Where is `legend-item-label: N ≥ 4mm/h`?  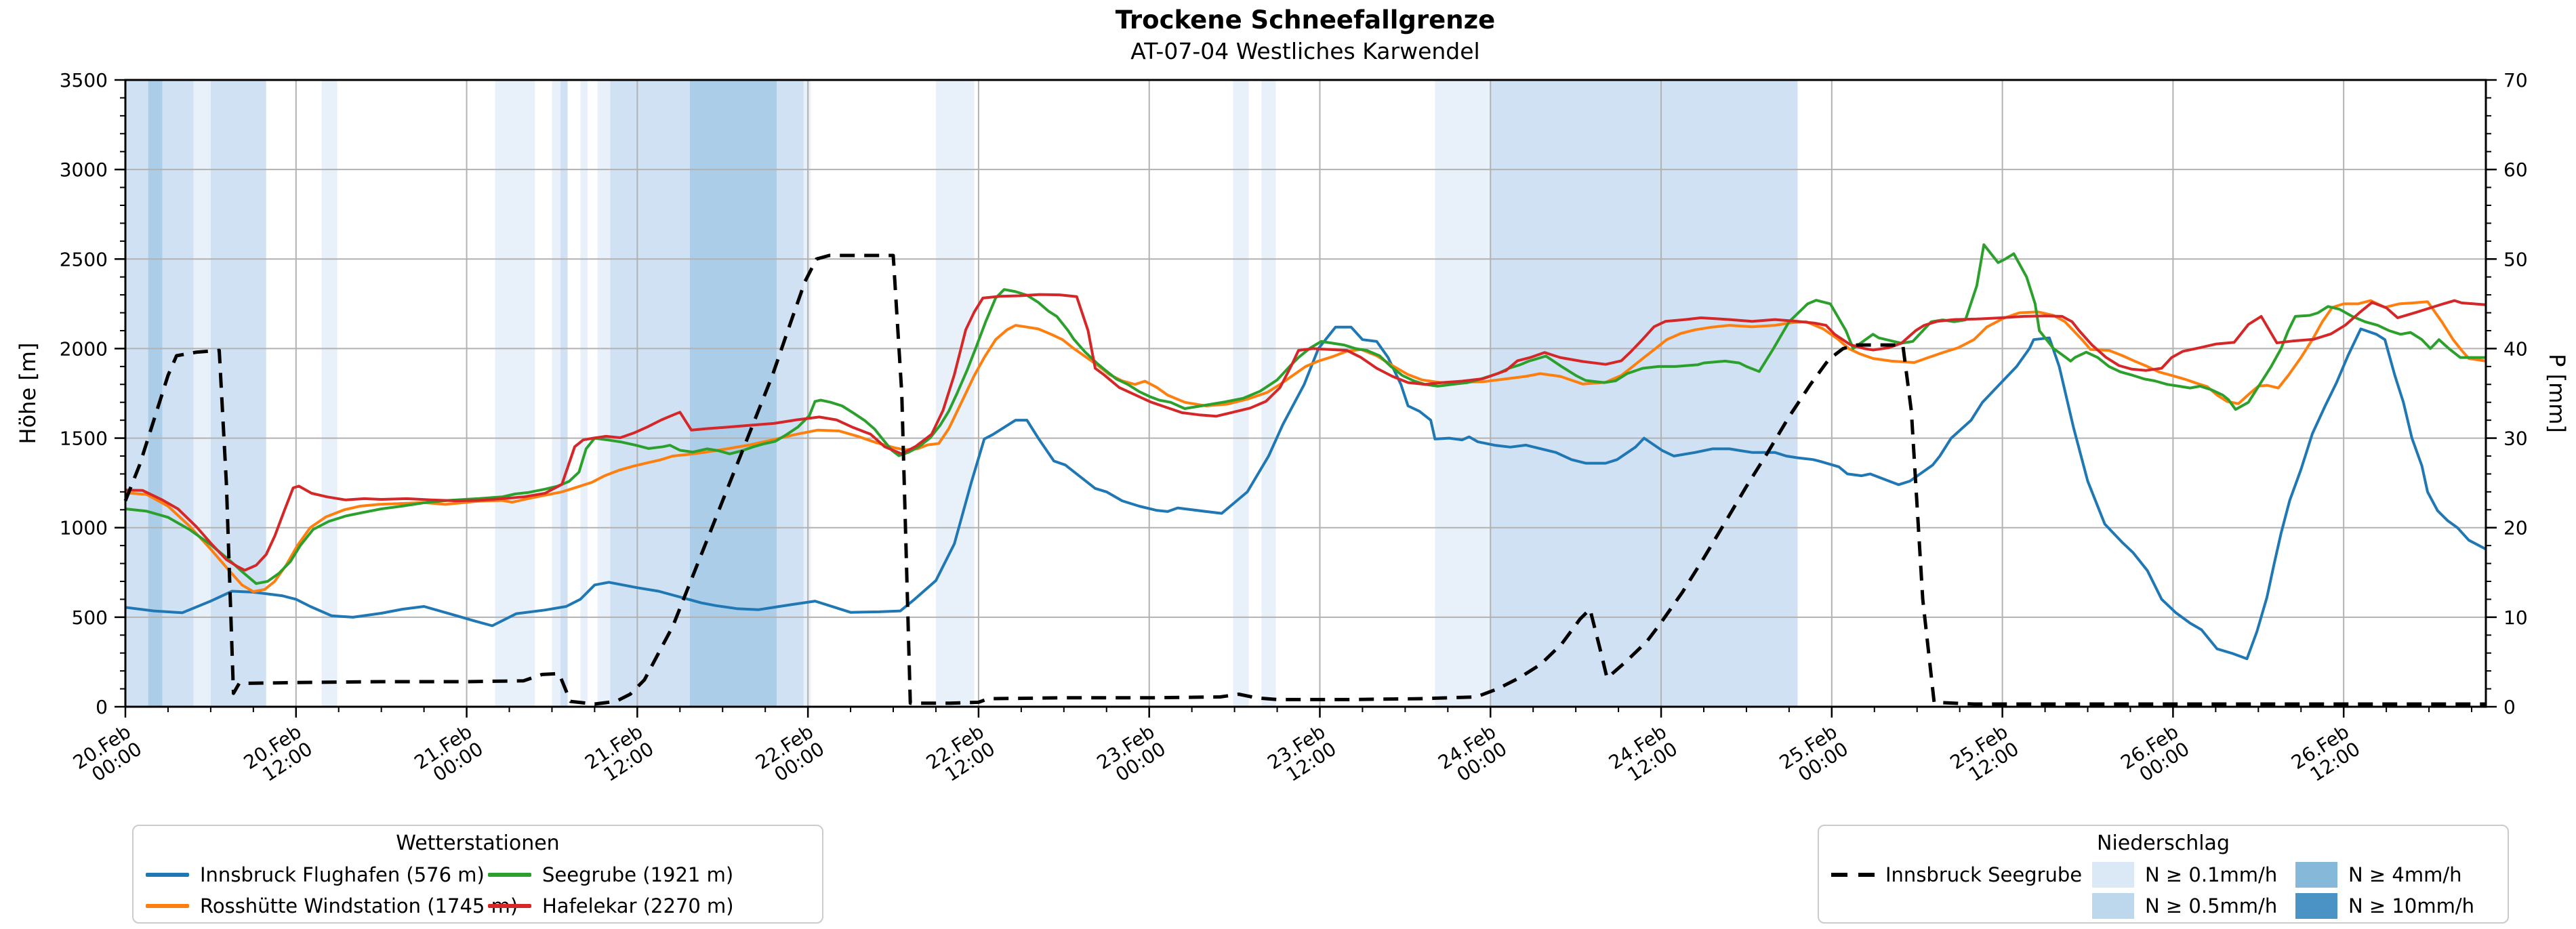 legend-item-label: N ≥ 4mm/h is located at coordinates (2405, 874).